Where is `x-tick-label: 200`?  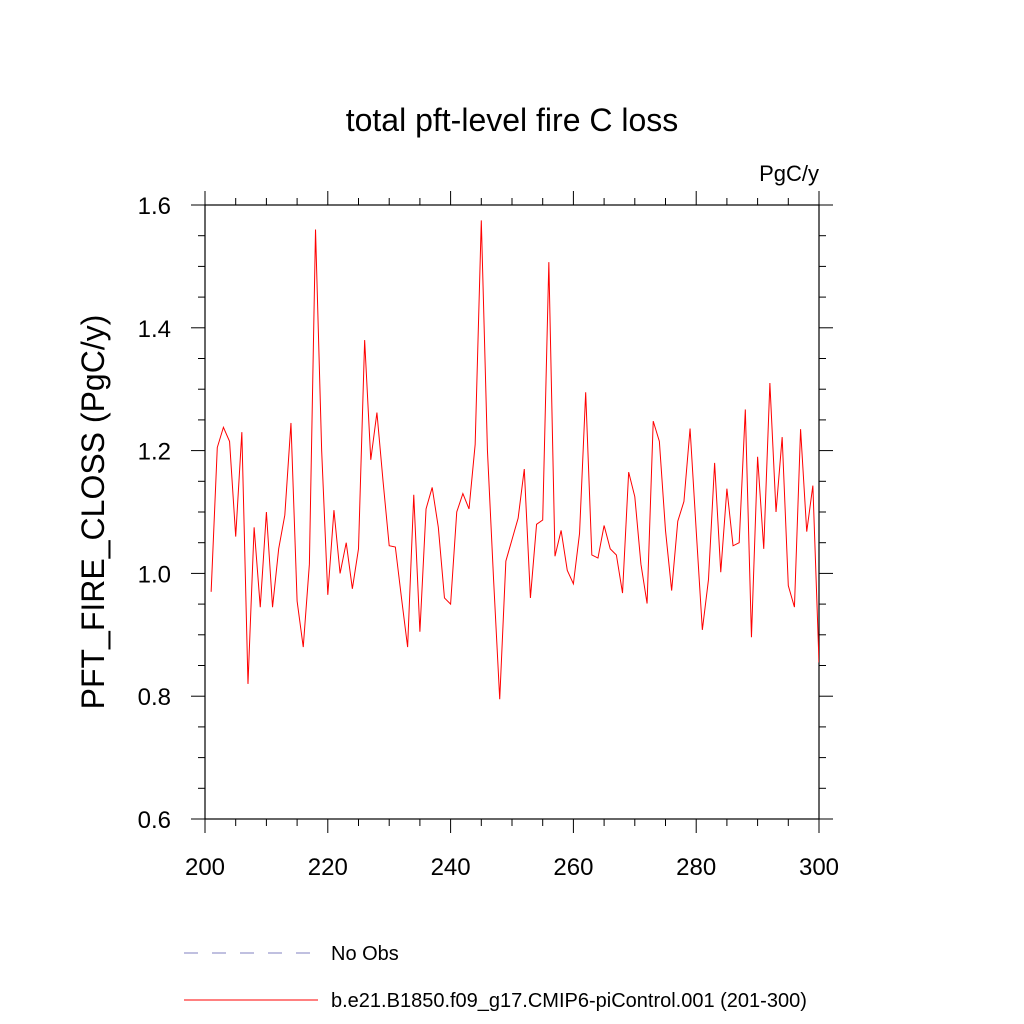
x-tick-label: 200 is located at coordinates (205, 867).